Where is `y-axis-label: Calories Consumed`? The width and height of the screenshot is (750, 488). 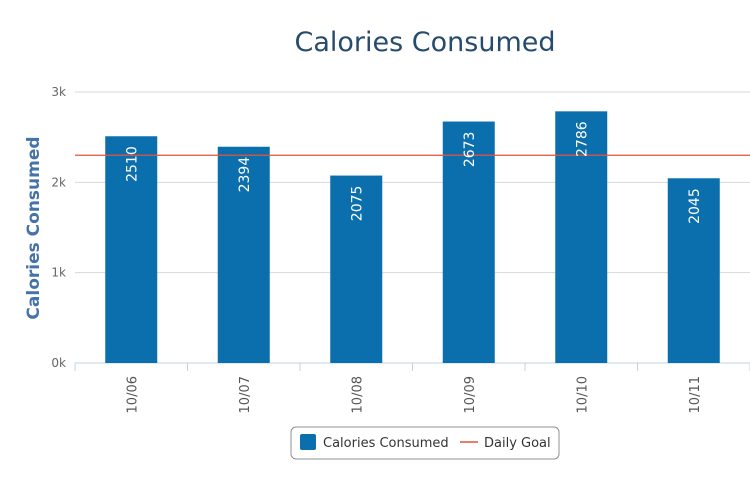
y-axis-label: Calories Consumed is located at coordinates (34, 227).